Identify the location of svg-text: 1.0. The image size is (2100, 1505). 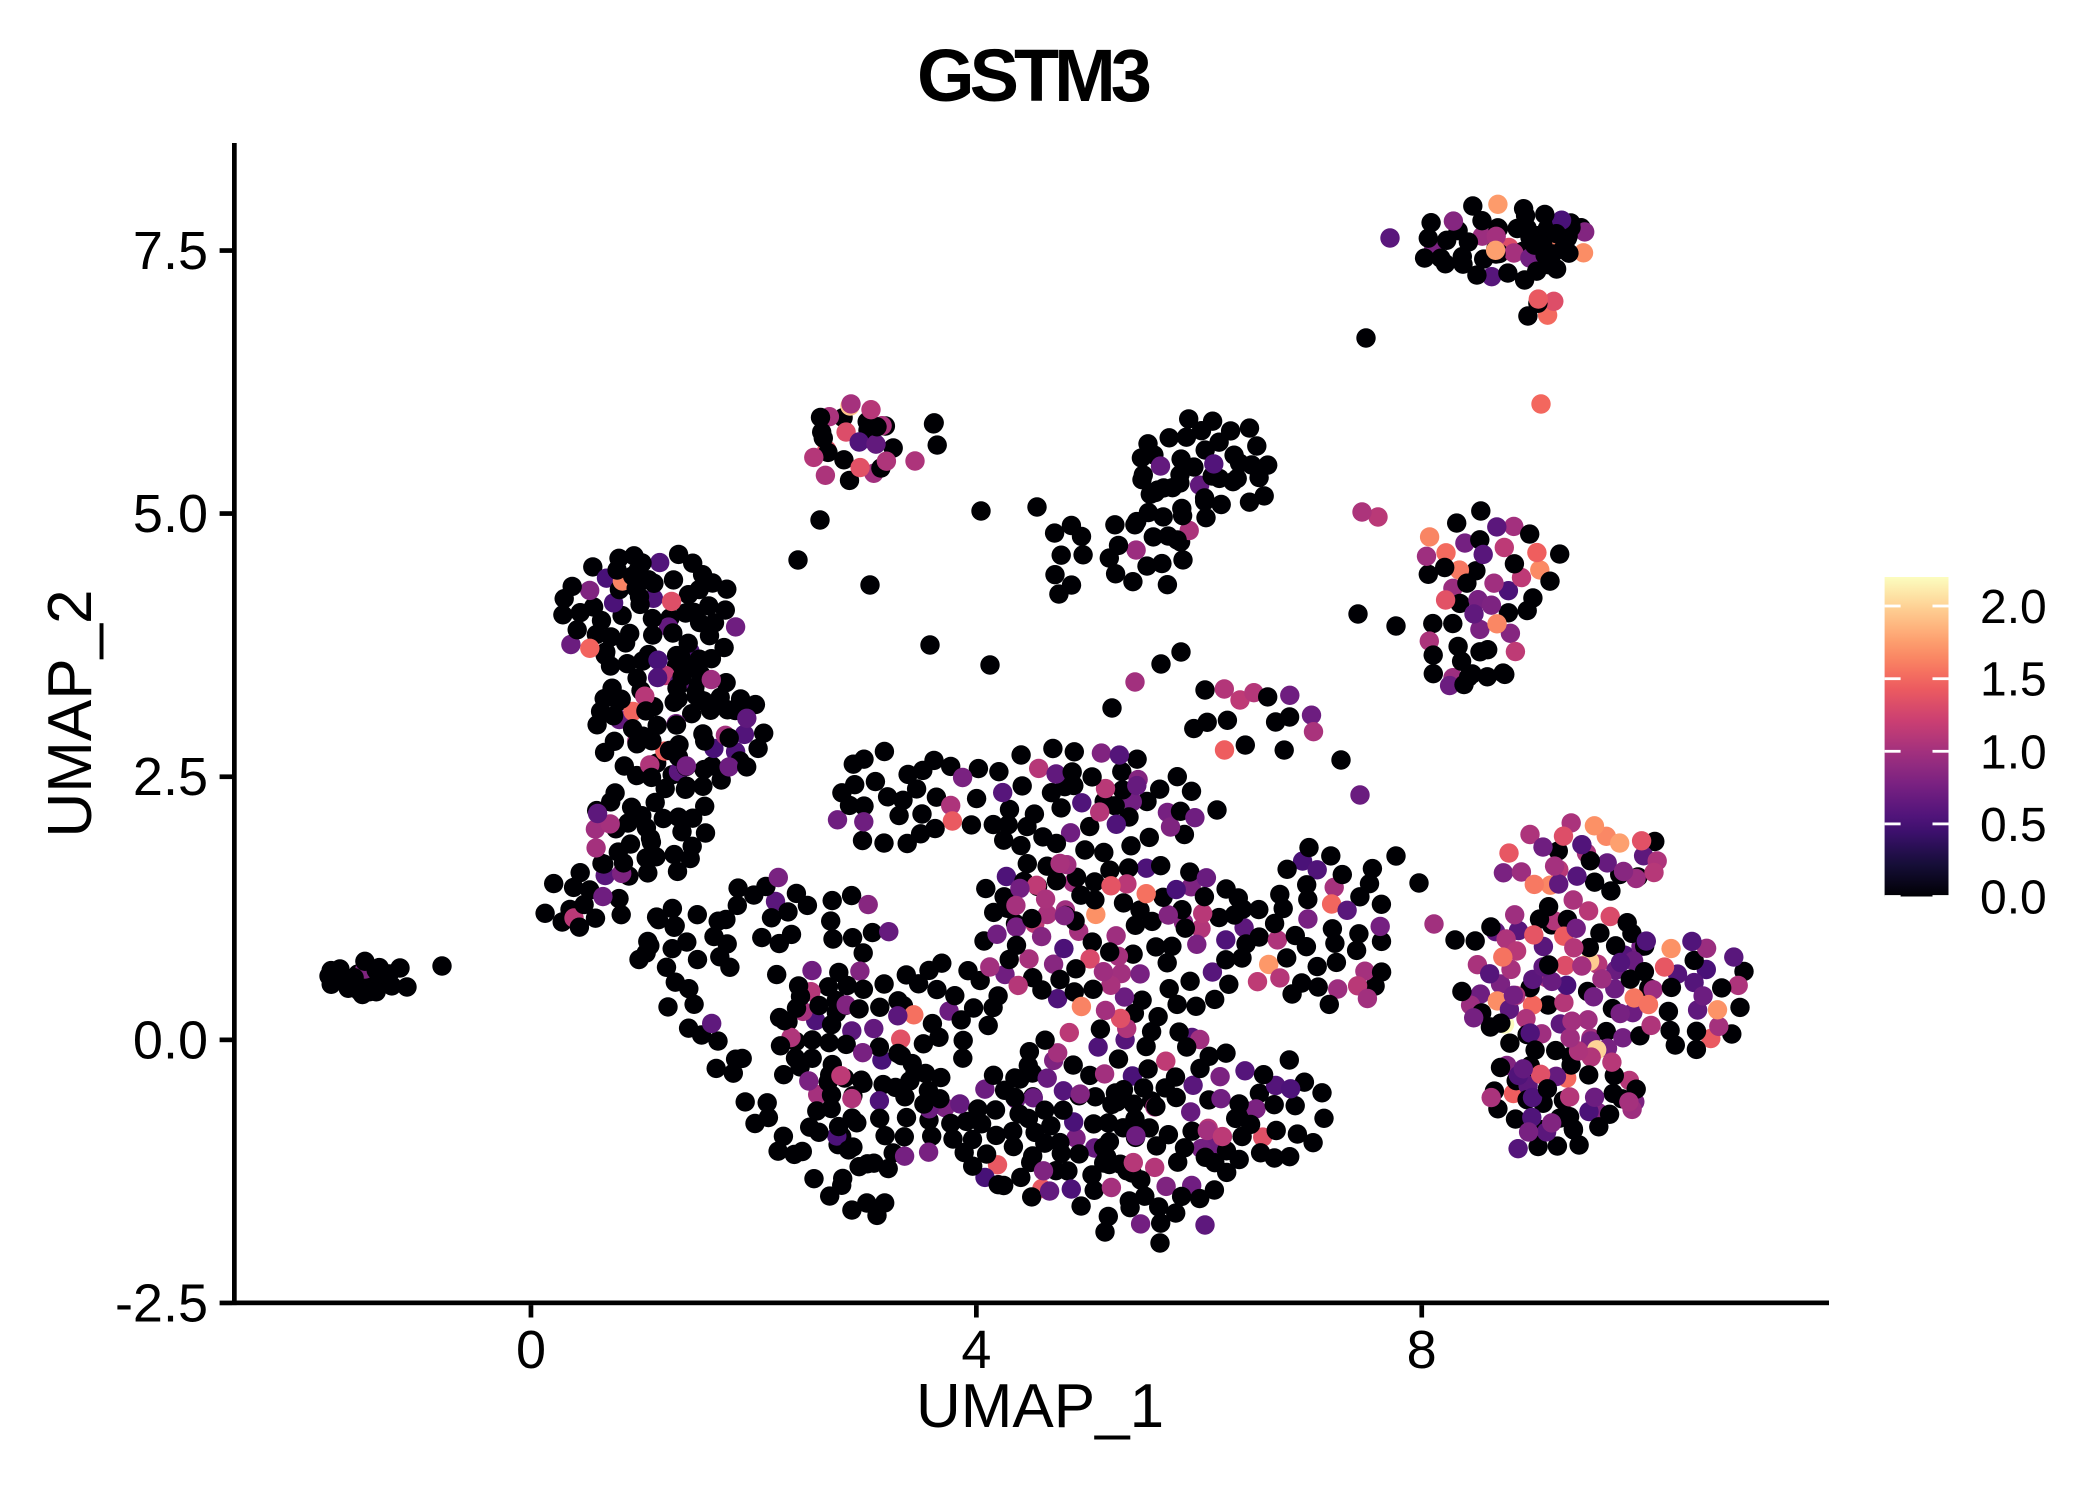
(2013, 752).